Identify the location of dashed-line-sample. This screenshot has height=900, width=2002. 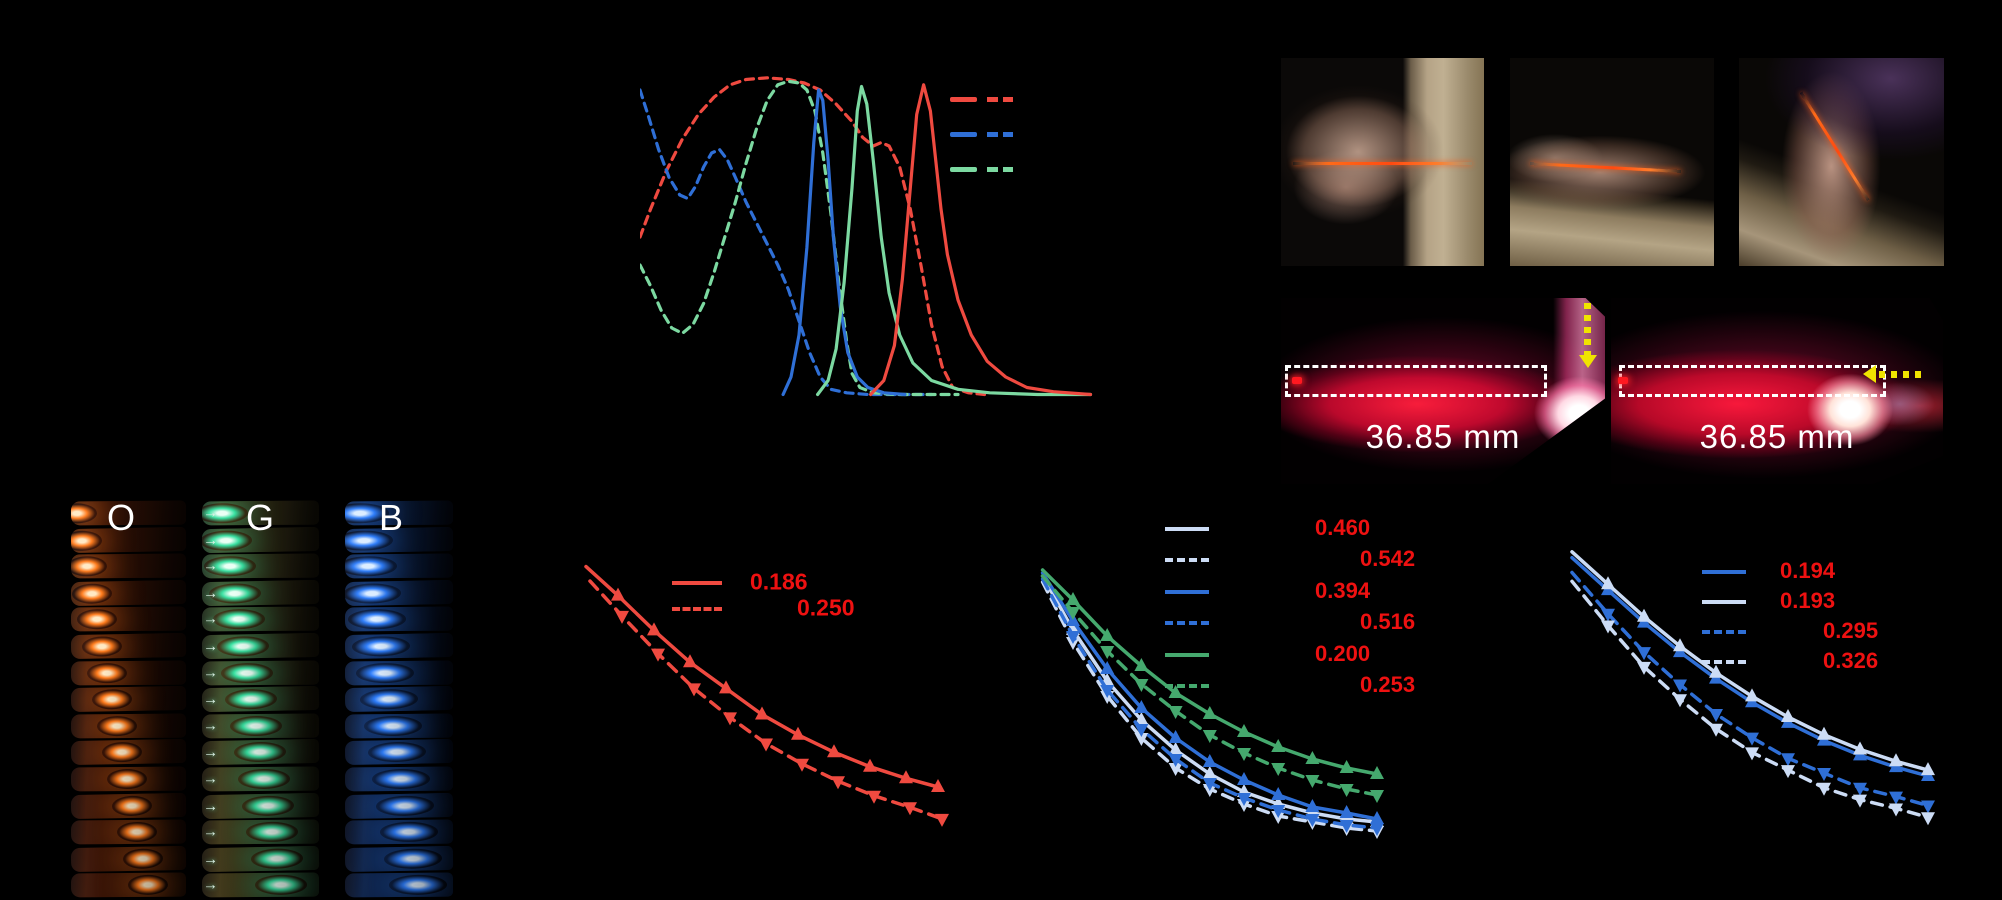
(1187, 623).